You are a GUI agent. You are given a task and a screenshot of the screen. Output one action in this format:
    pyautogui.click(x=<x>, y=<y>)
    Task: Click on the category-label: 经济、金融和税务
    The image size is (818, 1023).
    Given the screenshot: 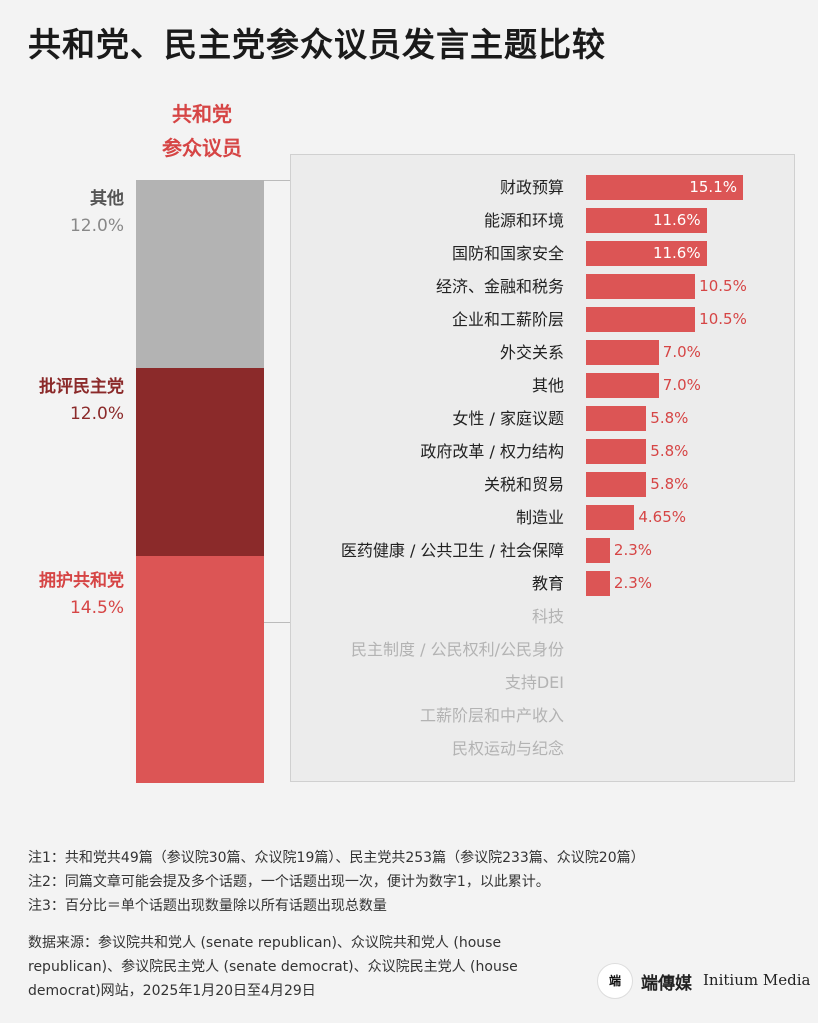 What is the action you would take?
    pyautogui.click(x=499, y=286)
    